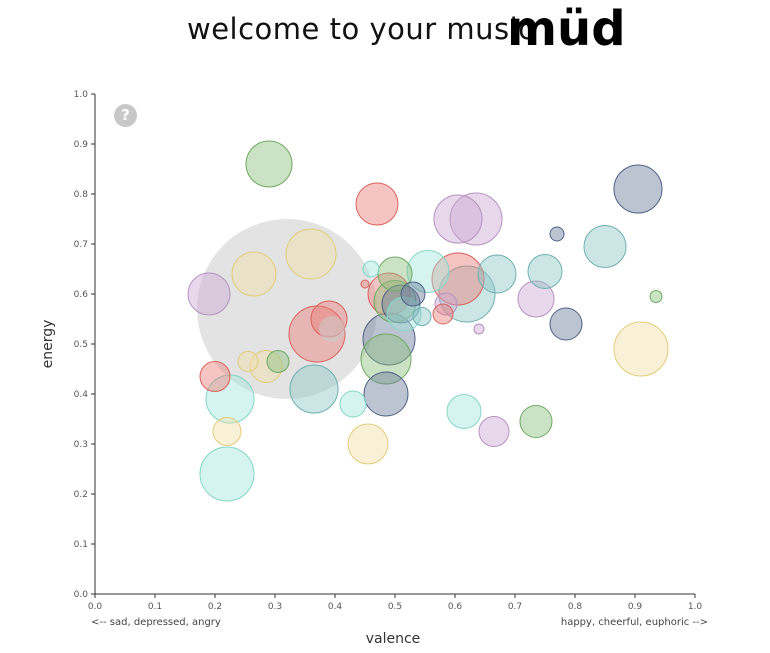 This screenshot has height=653, width=770. I want to click on x-tick-label: 1.0, so click(695, 607).